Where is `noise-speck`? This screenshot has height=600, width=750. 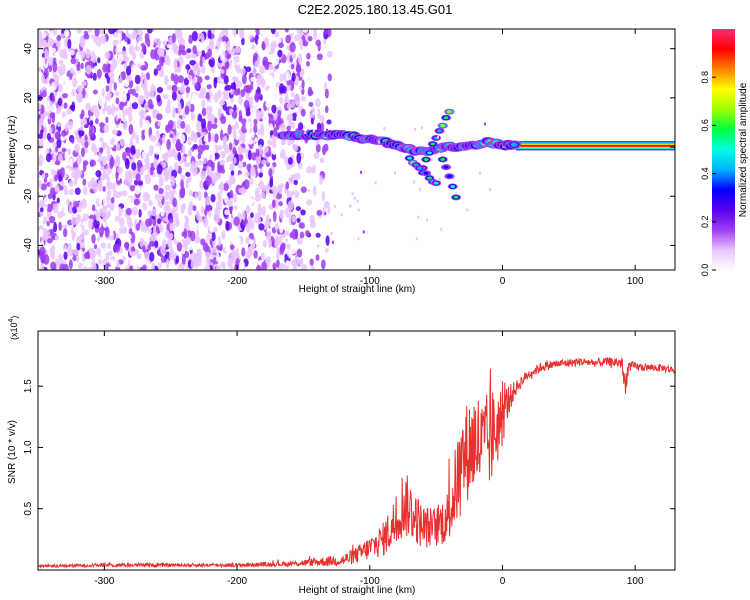 noise-speck is located at coordinates (304, 127).